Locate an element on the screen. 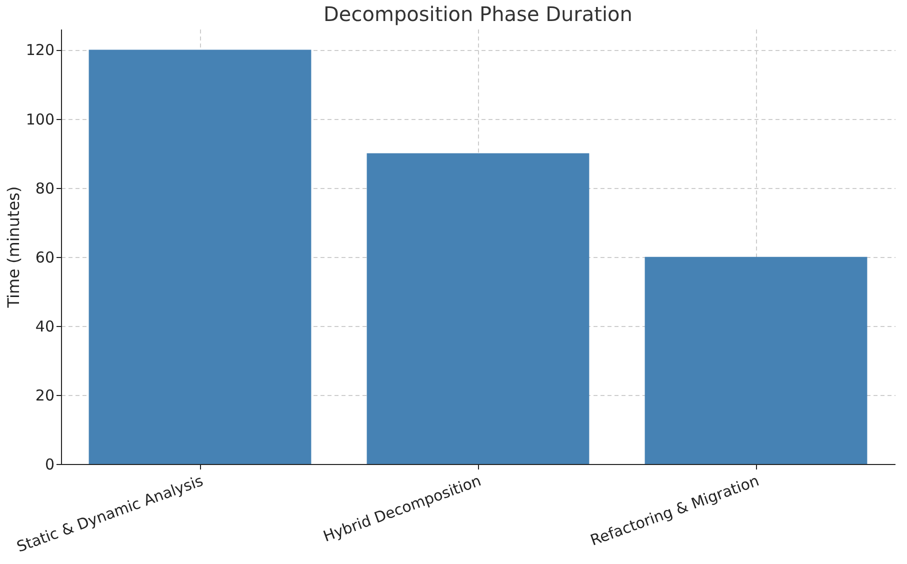 This screenshot has width=907, height=564. y-tick-label: 80 is located at coordinates (44, 188).